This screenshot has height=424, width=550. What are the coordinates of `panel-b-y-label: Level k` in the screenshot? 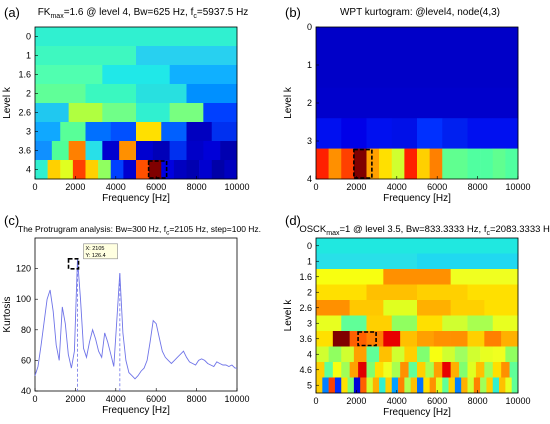 It's located at (288, 102).